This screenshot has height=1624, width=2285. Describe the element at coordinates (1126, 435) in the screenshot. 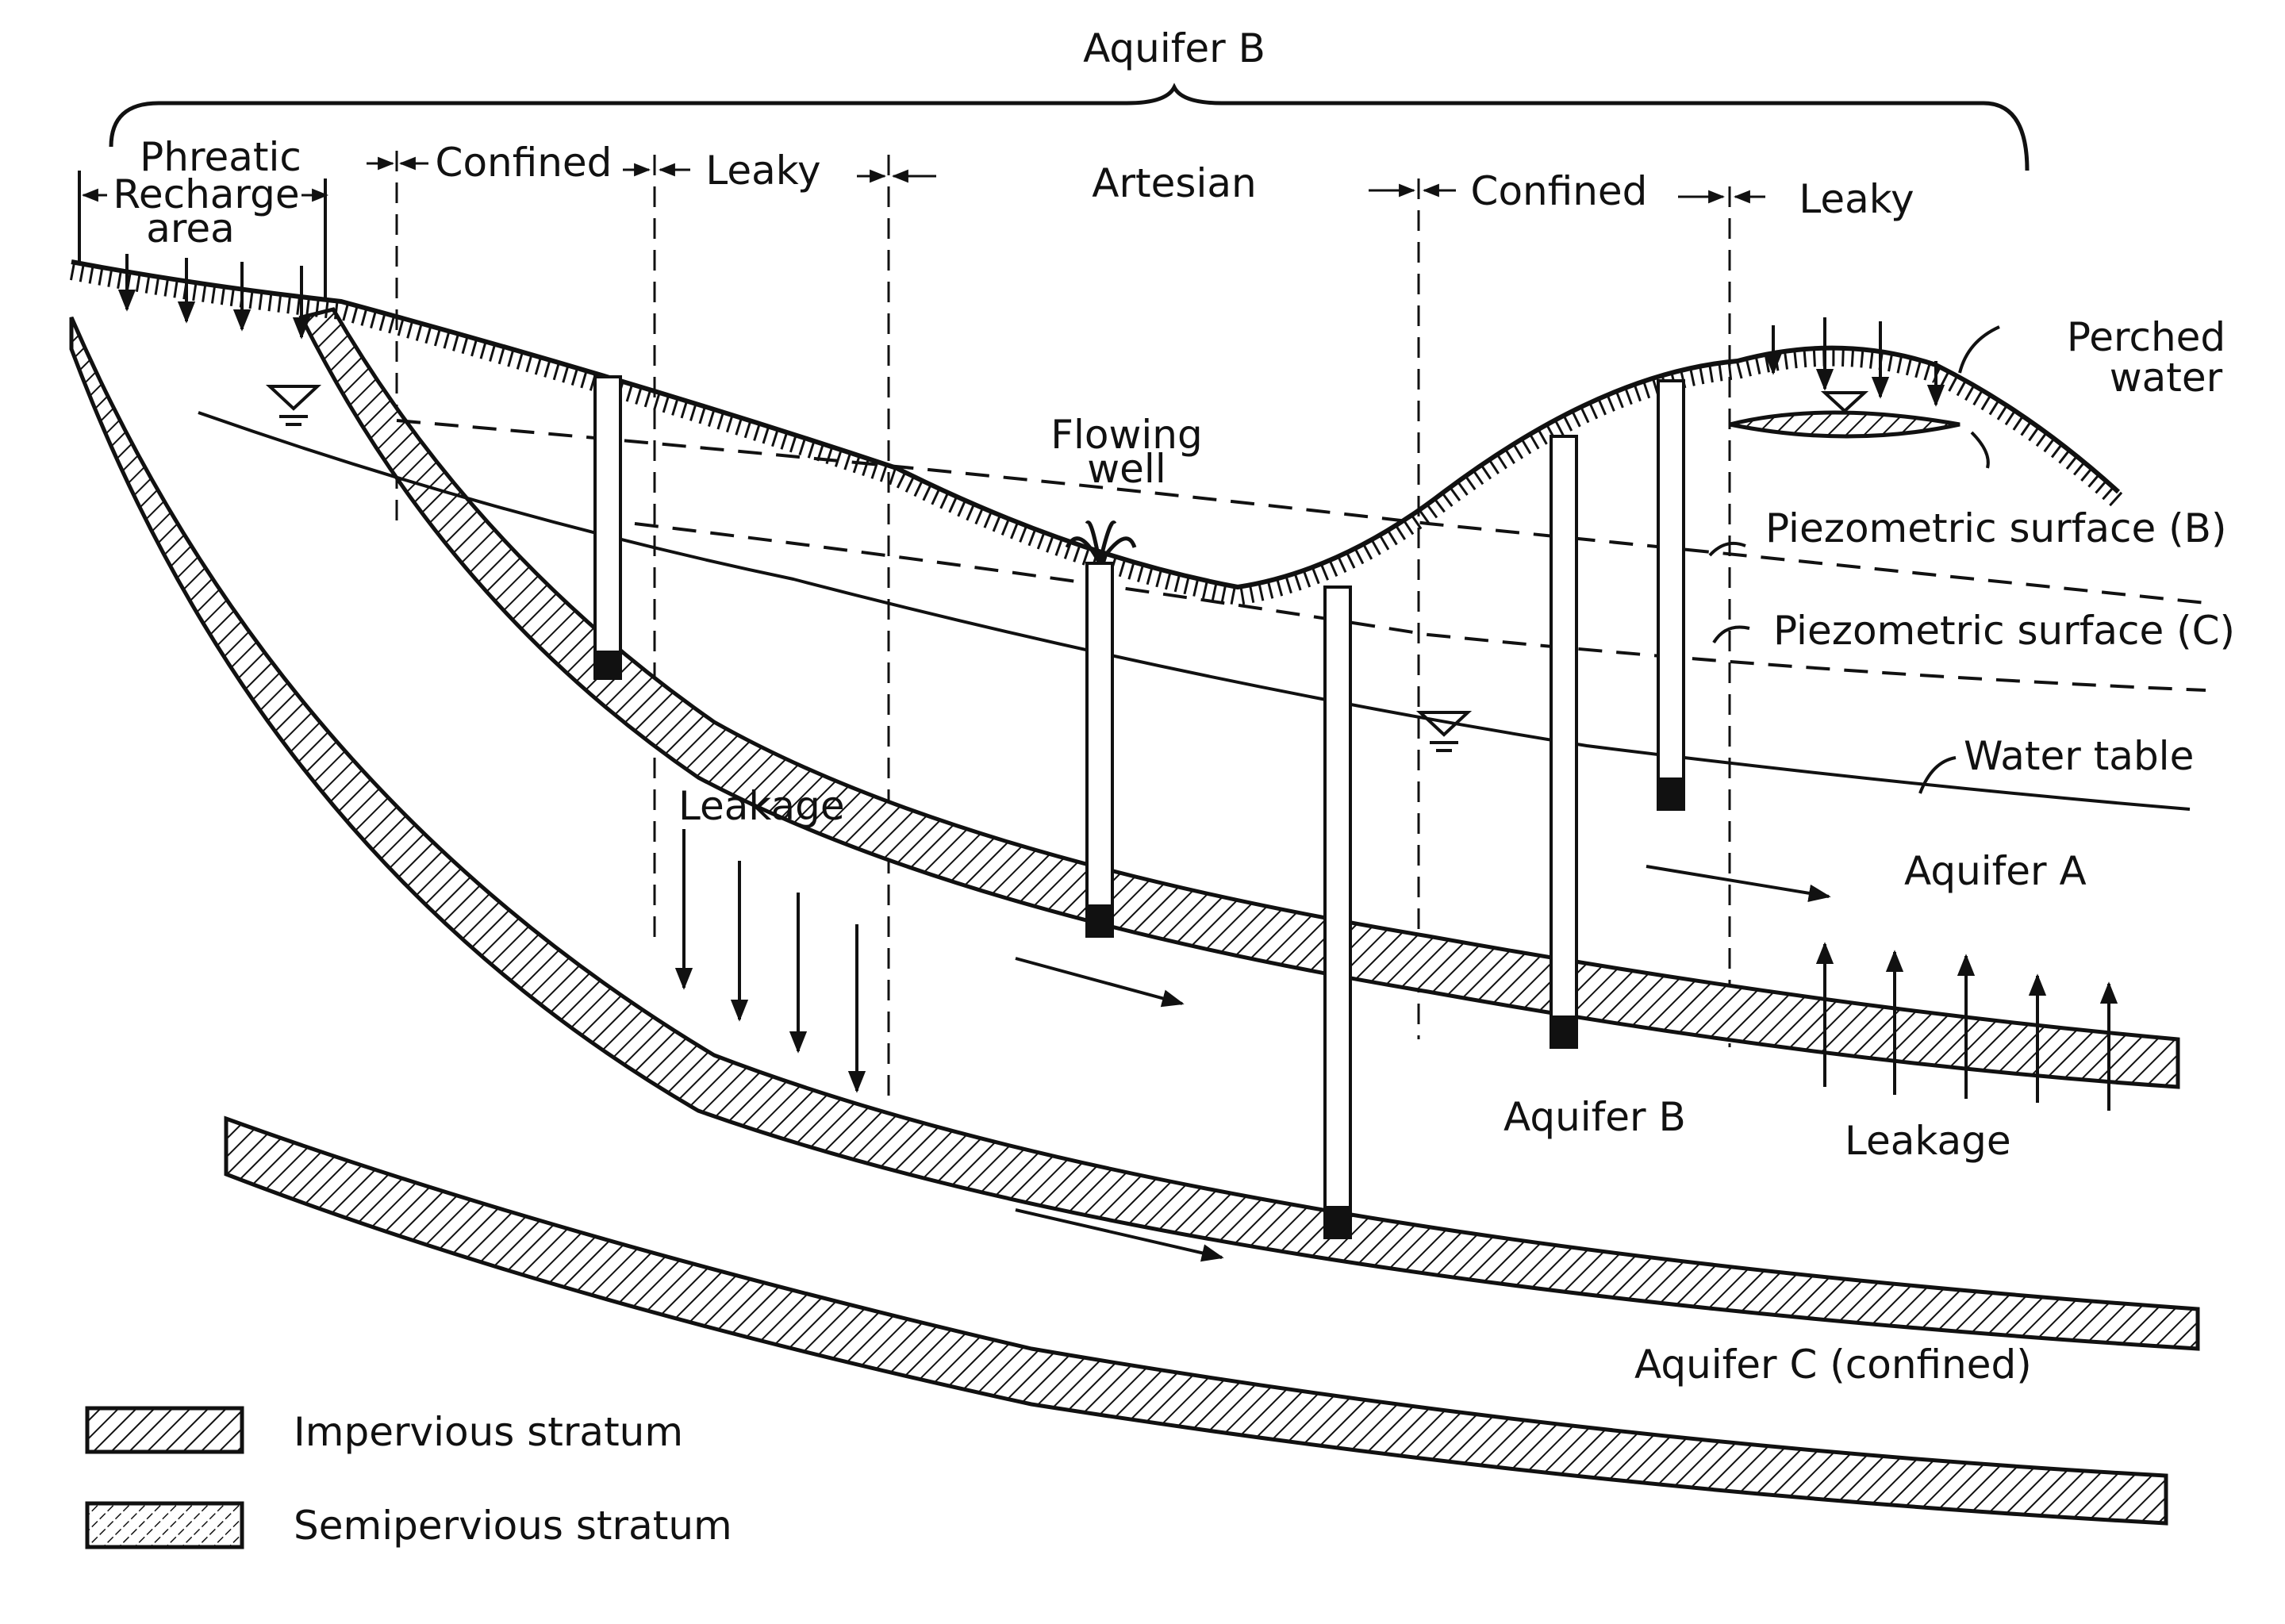

I see `flowing-well-label-line1: Flowing` at that location.